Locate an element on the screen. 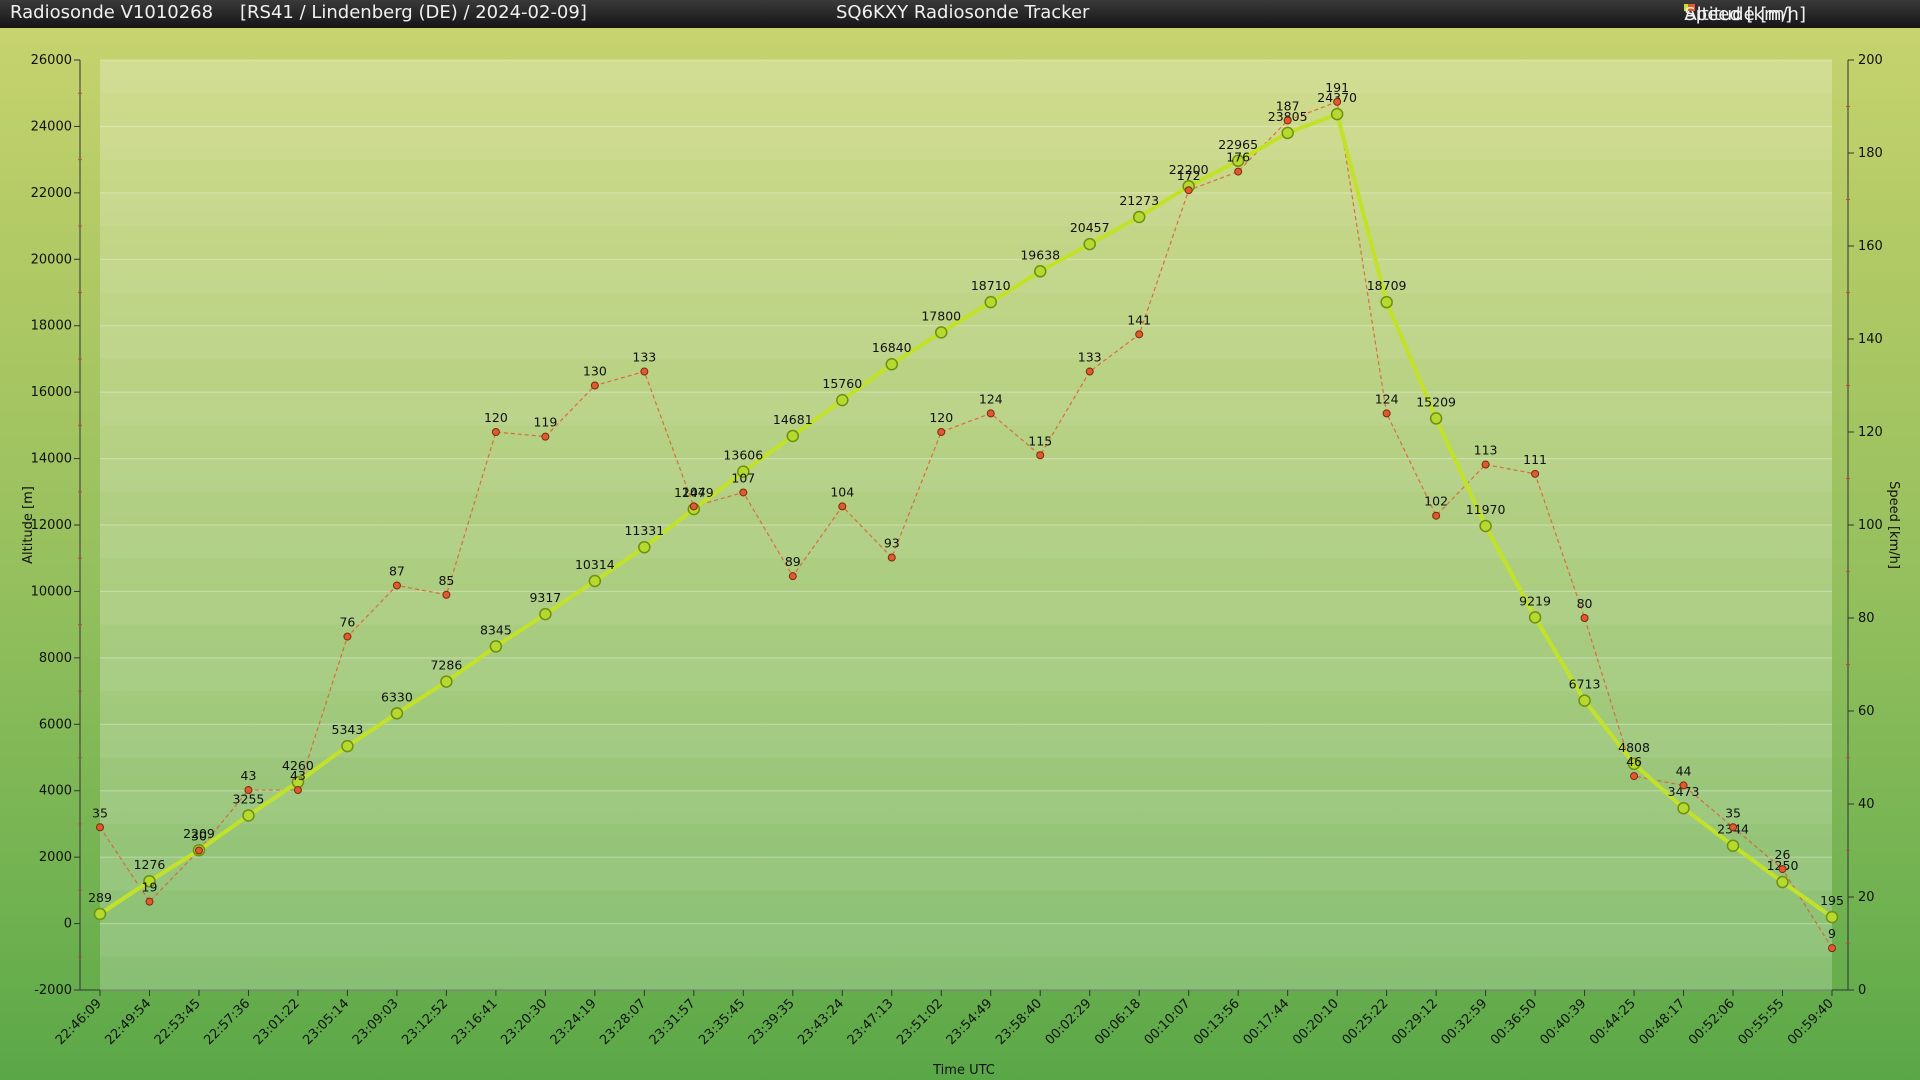  left-tick-label: 26000 is located at coordinates (51, 60).